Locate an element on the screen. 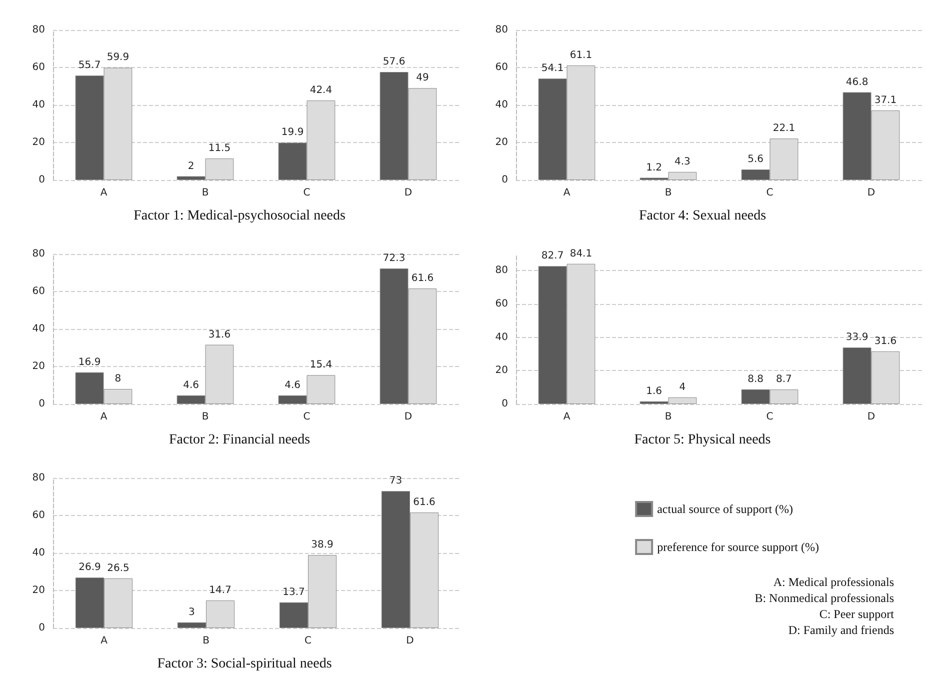  data-label: 2 is located at coordinates (191, 166).